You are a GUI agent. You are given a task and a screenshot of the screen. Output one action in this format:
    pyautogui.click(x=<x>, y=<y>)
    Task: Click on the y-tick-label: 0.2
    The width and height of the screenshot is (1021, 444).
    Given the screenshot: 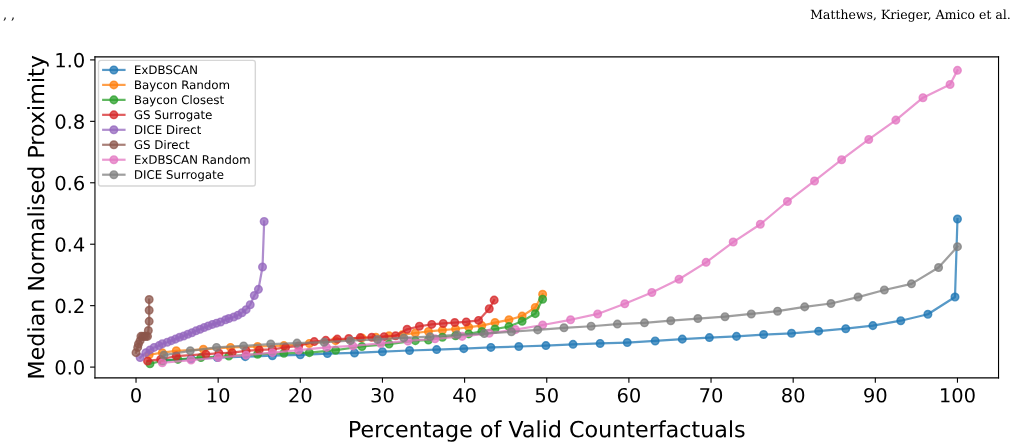 What is the action you would take?
    pyautogui.click(x=69, y=306)
    